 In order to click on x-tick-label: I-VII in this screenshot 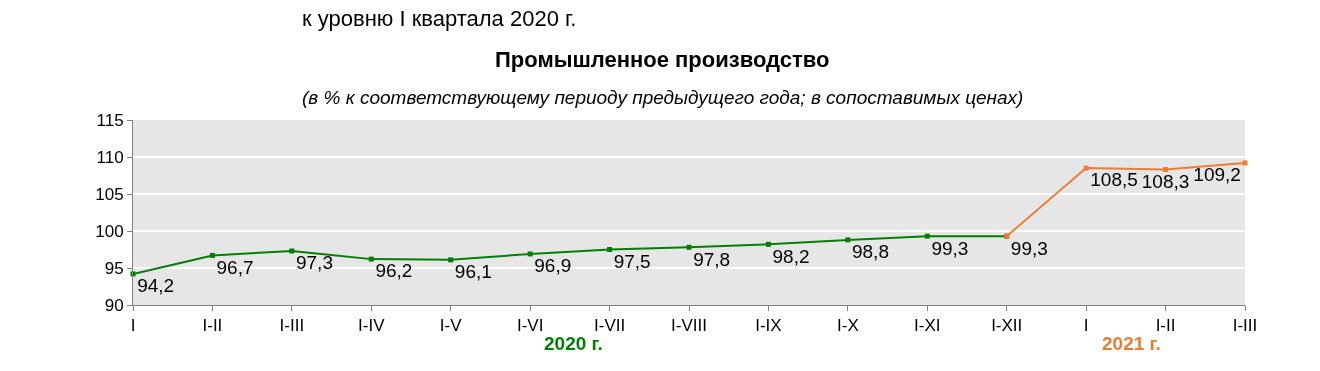, I will do `click(609, 326)`.